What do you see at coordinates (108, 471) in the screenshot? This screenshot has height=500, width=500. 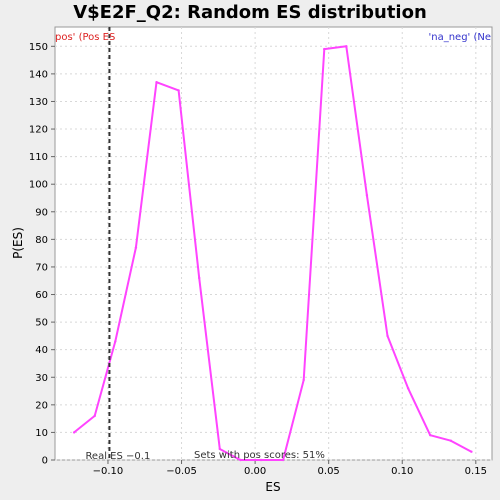 I see `x-tick-label: −0.10` at bounding box center [108, 471].